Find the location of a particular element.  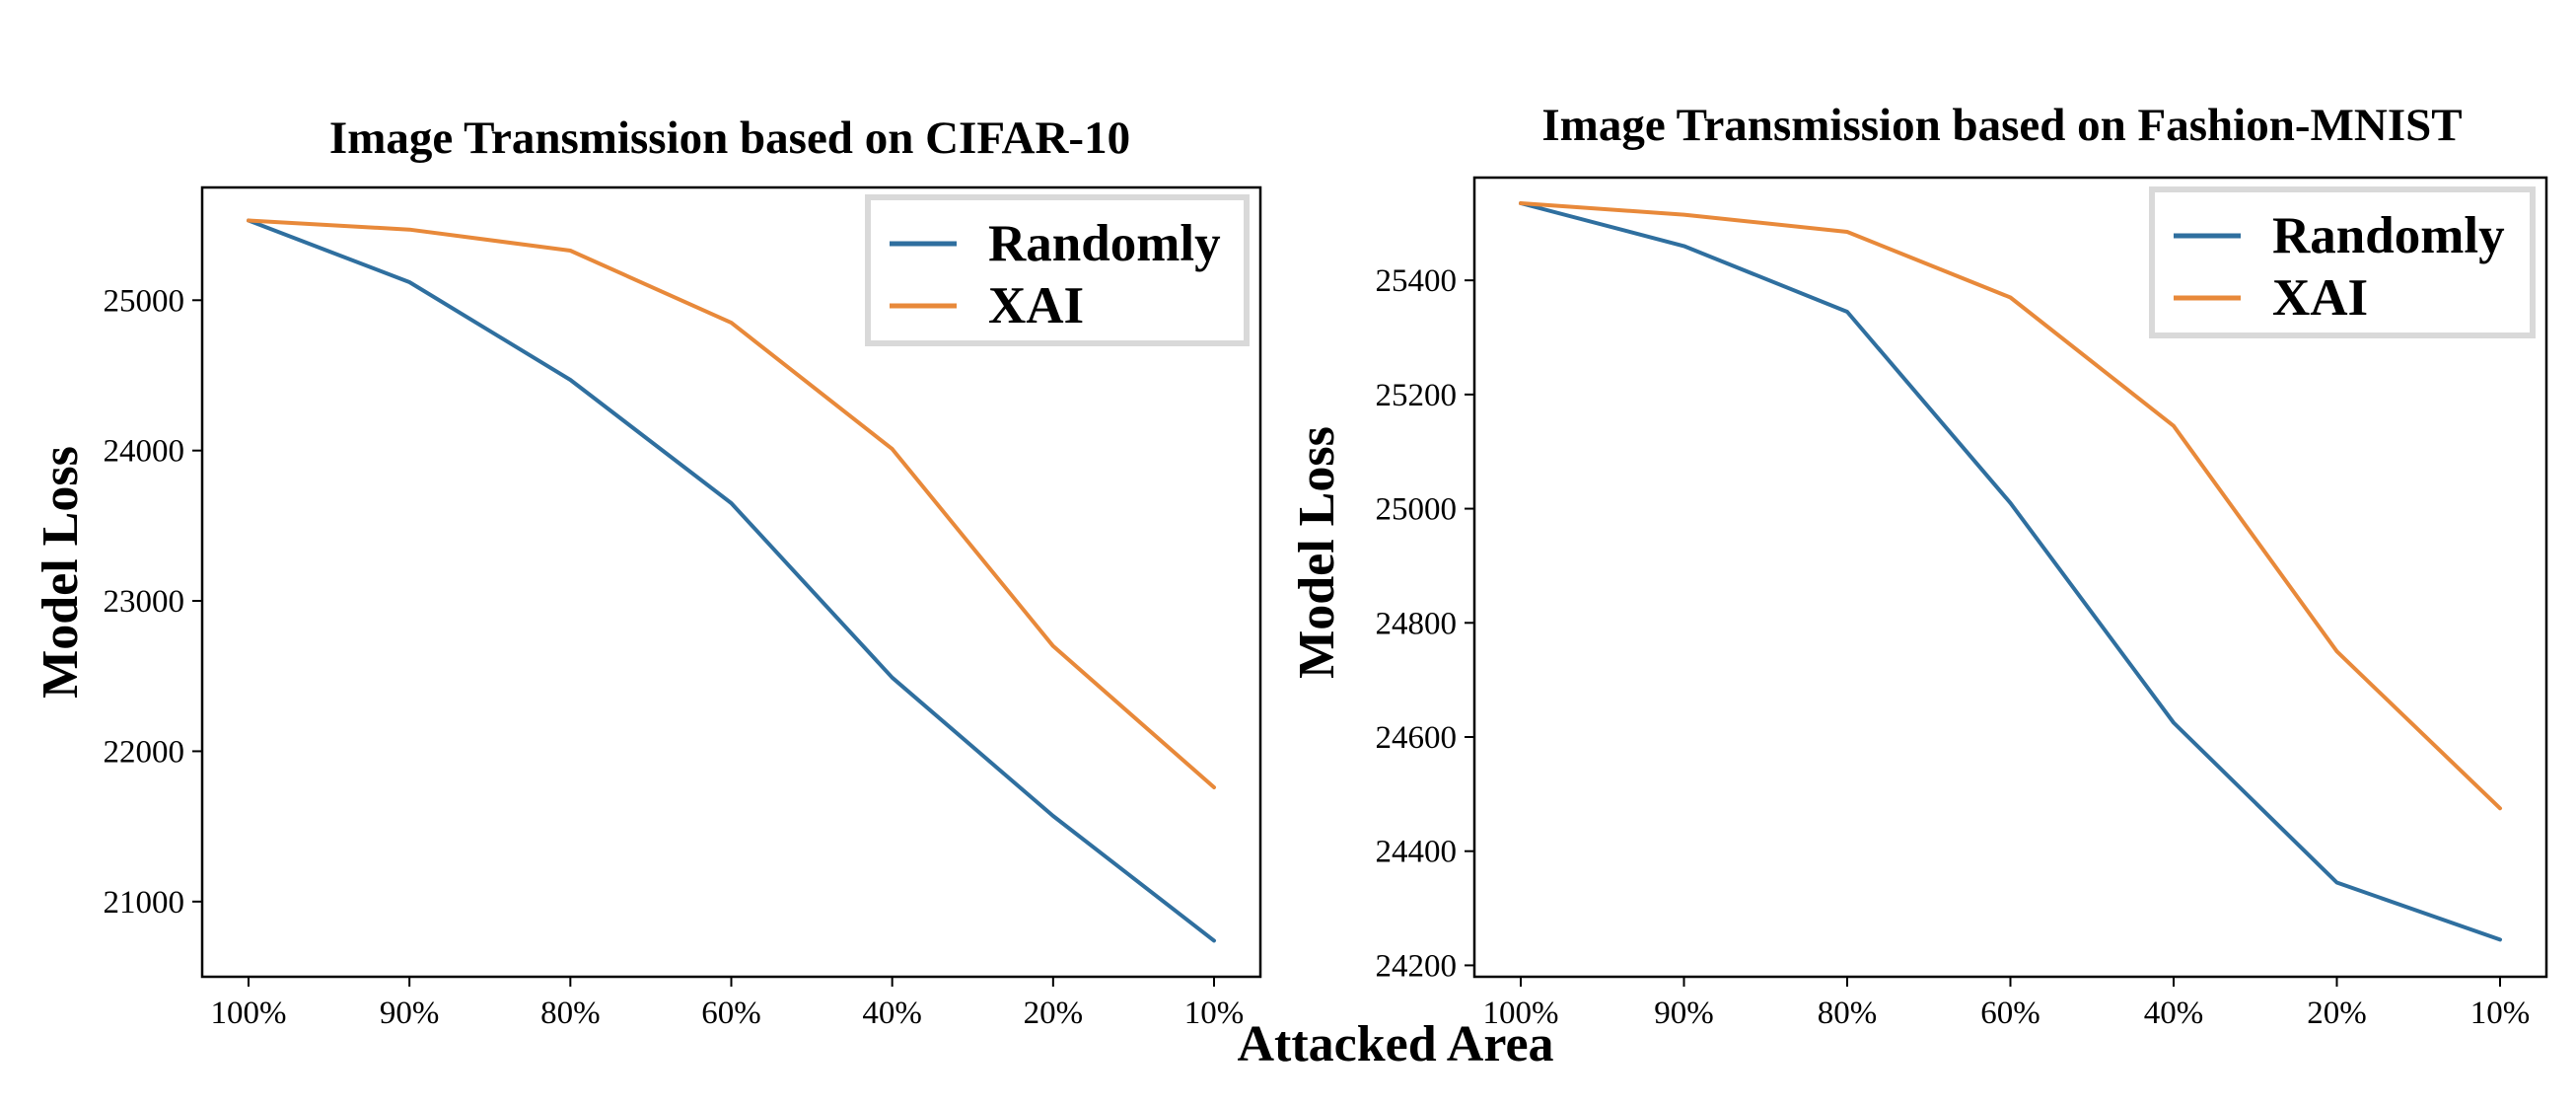

y-tick-label: 25400 is located at coordinates (1417, 281).